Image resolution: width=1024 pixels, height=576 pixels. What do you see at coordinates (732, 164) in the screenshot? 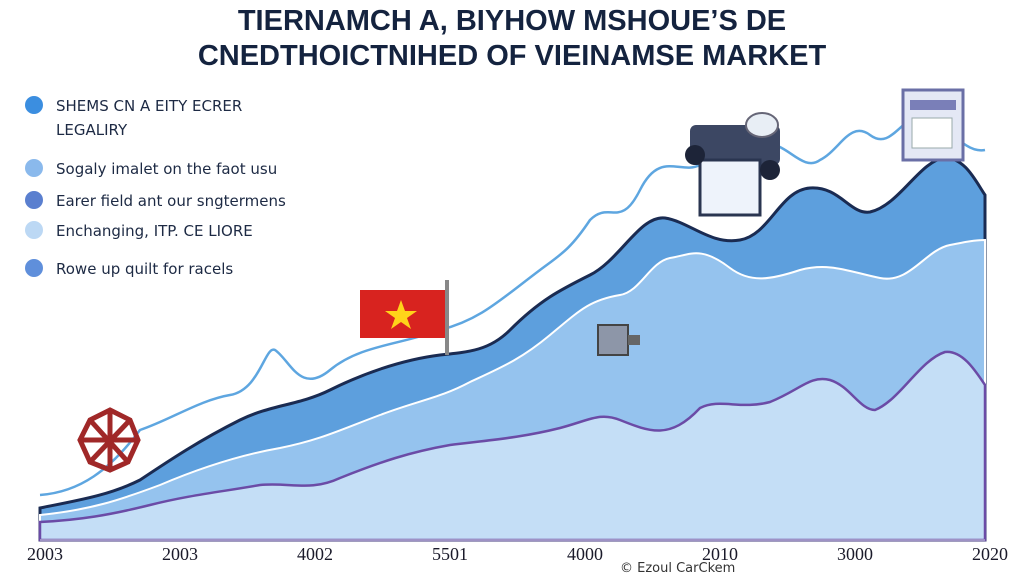
I see `car-icon` at bounding box center [732, 164].